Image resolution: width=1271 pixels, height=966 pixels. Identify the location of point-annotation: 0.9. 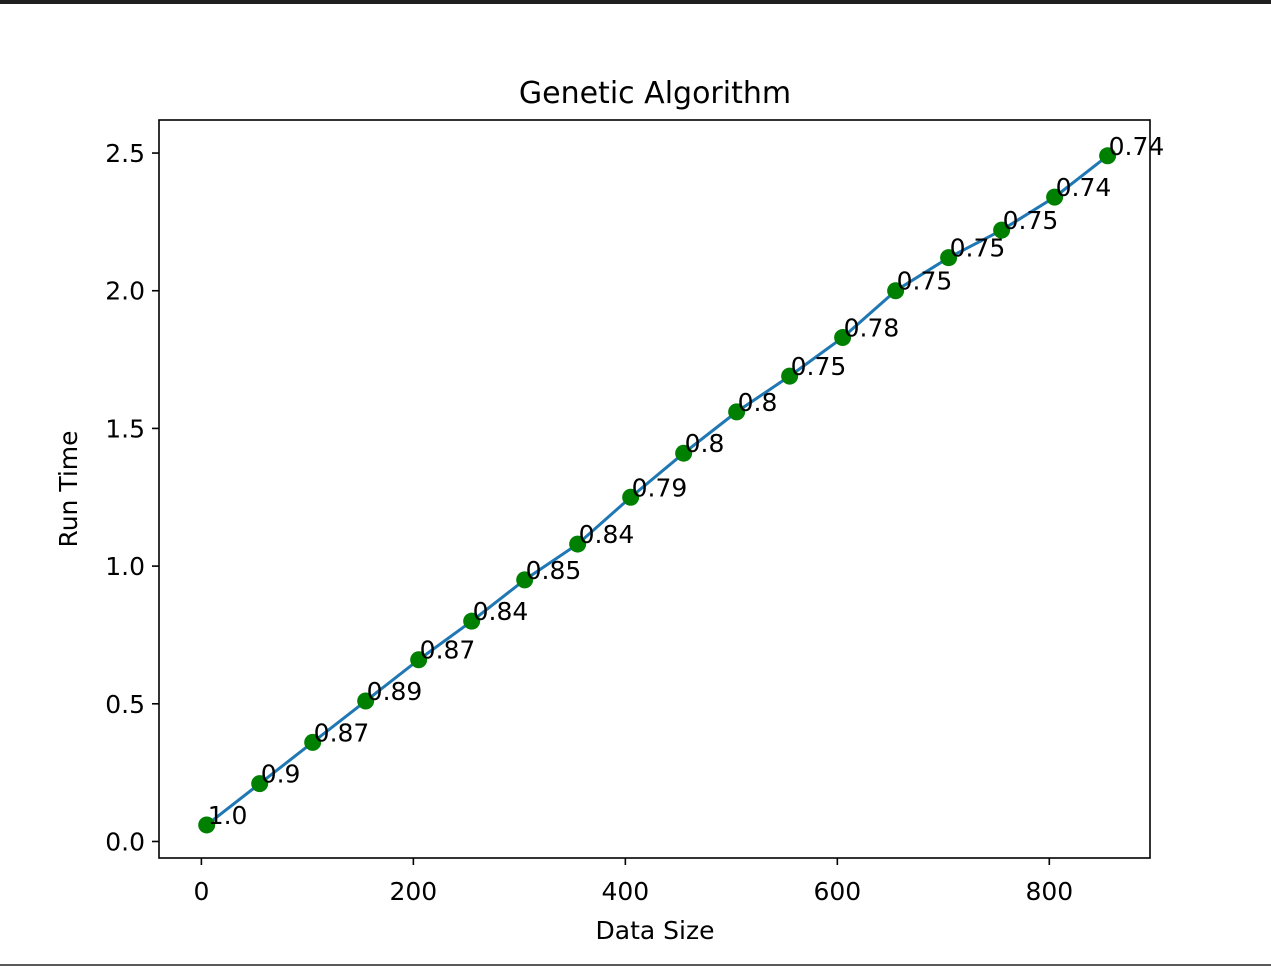
(281, 774).